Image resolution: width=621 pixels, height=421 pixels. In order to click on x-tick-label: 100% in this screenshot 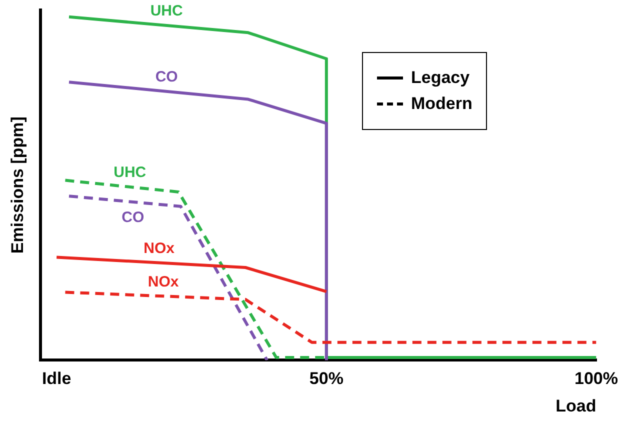, I will do `click(596, 378)`.